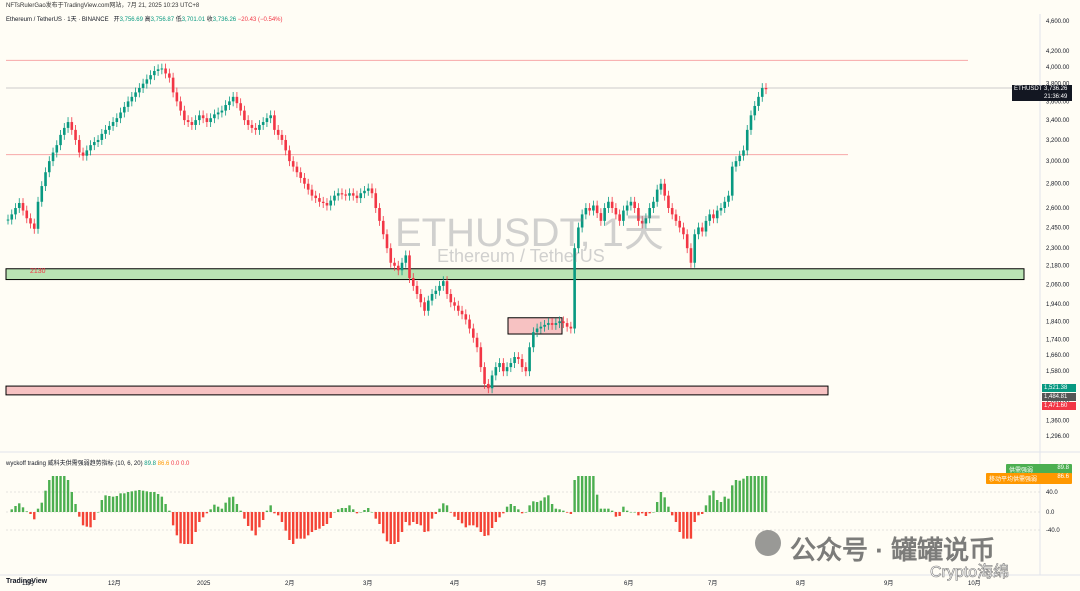 This screenshot has width=1080, height=591. I want to click on high-value: 3,756.87, so click(162, 20).